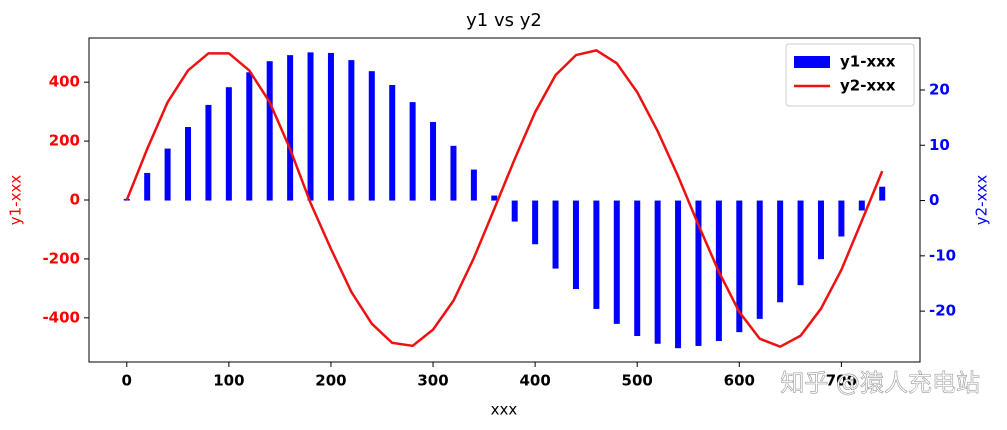 The height and width of the screenshot is (430, 1007). What do you see at coordinates (934, 200) in the screenshot?
I see `y2-tick-label: 0` at bounding box center [934, 200].